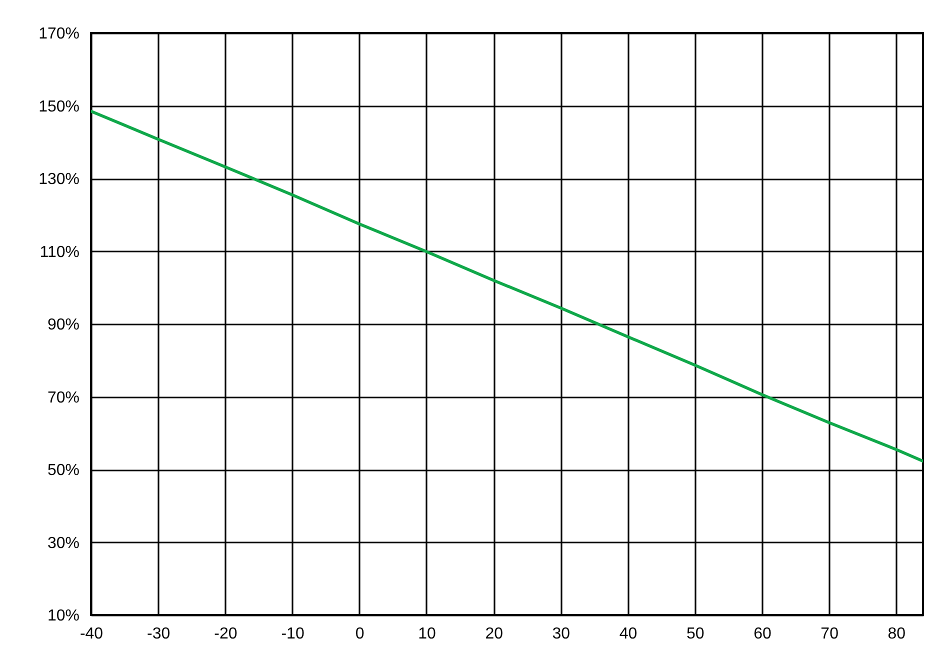  I want to click on x-tick-label: 30, so click(561, 634).